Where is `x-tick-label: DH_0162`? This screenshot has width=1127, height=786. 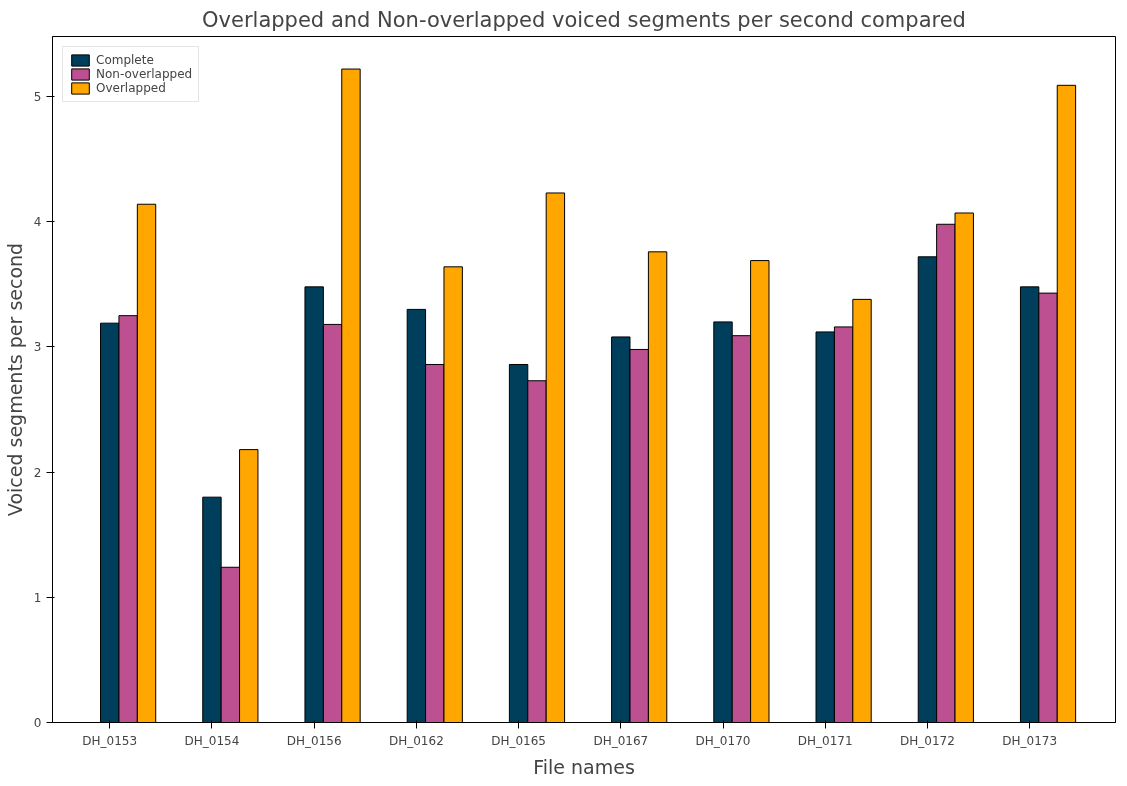 x-tick-label: DH_0162 is located at coordinates (416, 740).